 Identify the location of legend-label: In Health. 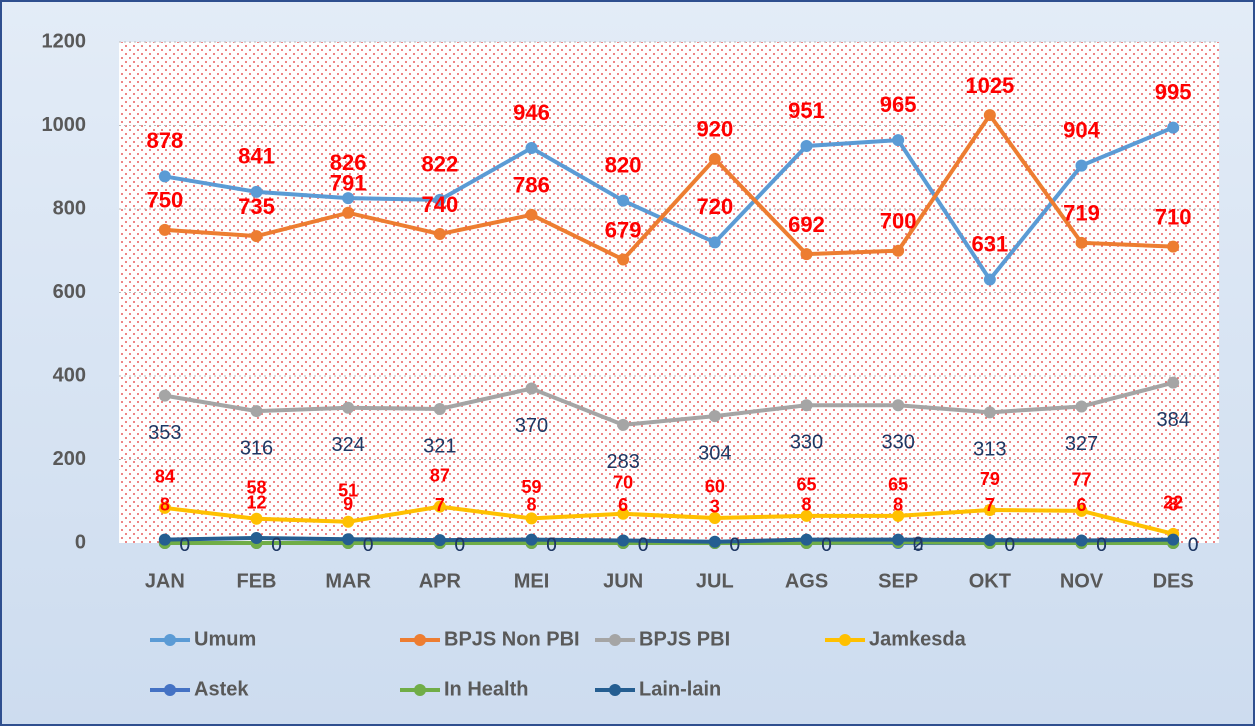
(486, 689).